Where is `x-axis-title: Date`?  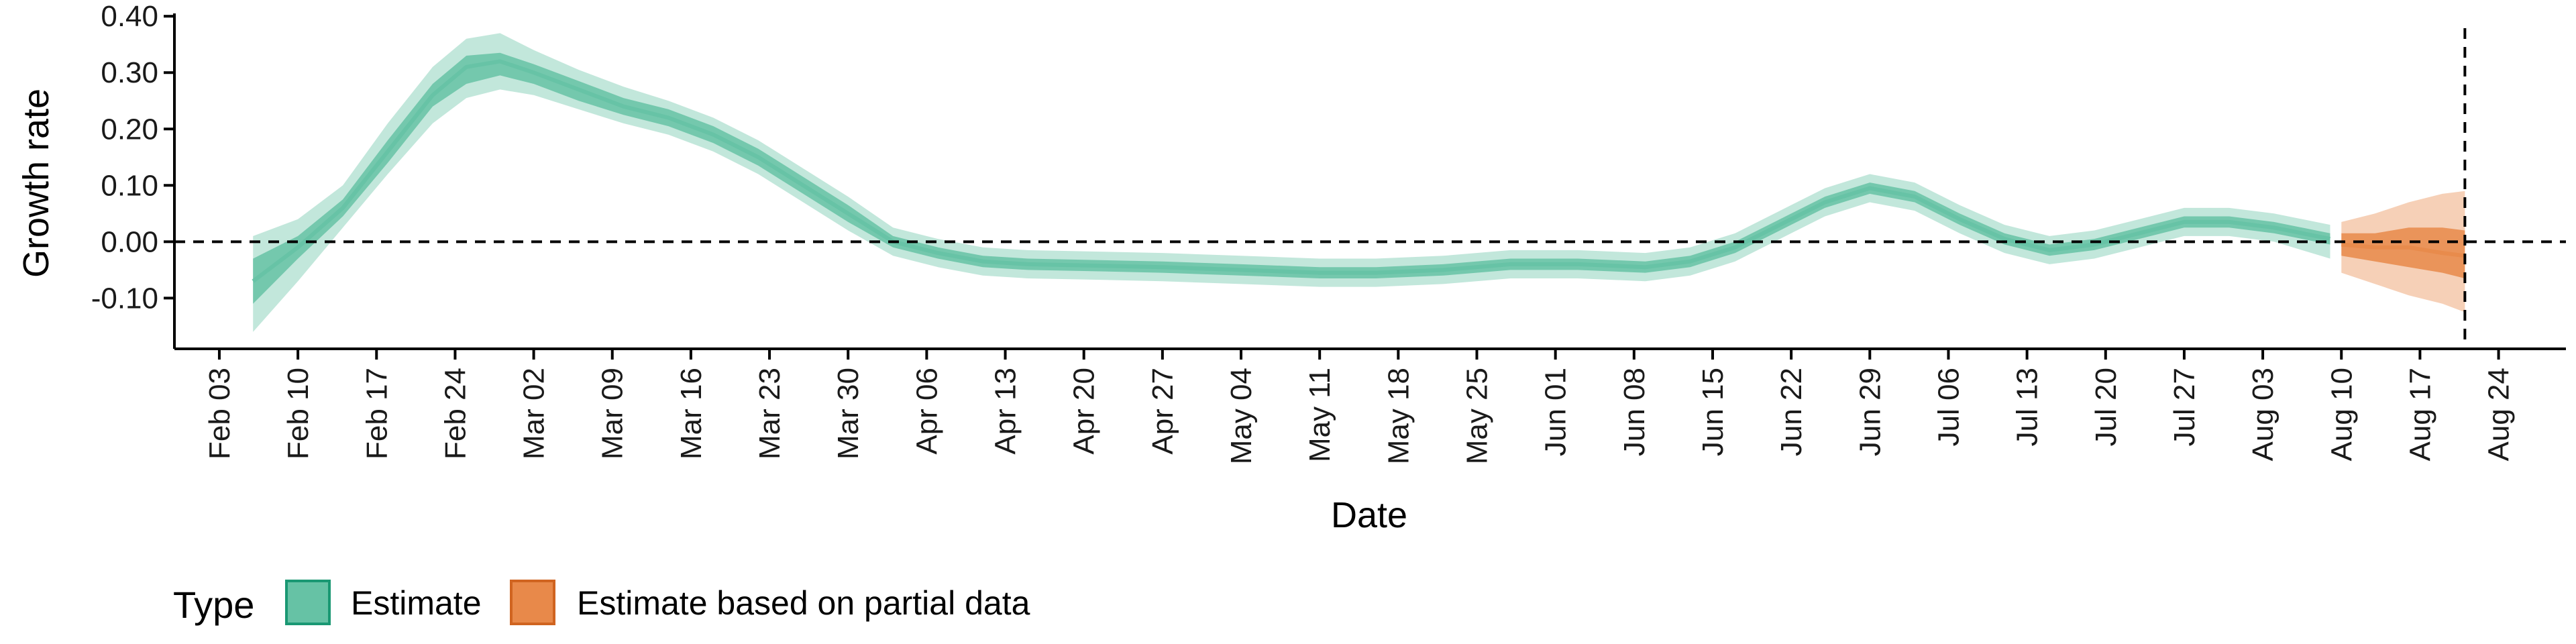 x-axis-title: Date is located at coordinates (1369, 515).